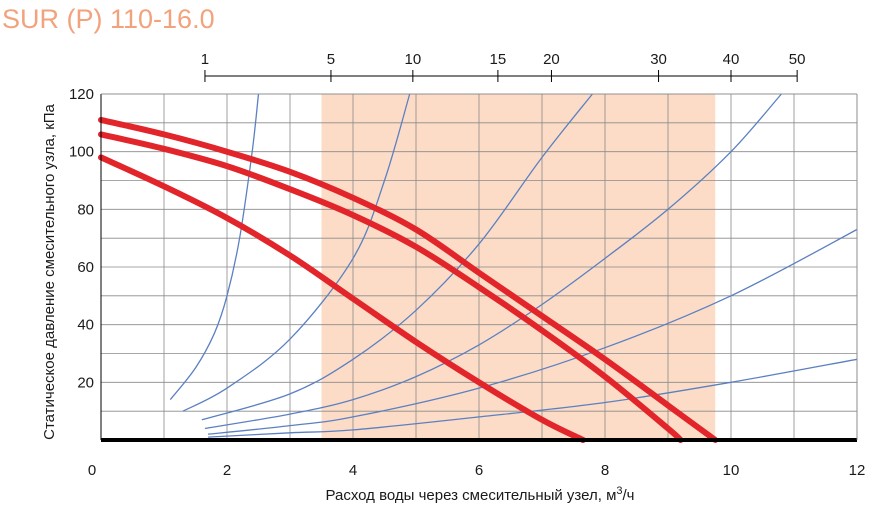  I want to click on x-tick-label: 8, so click(605, 470).